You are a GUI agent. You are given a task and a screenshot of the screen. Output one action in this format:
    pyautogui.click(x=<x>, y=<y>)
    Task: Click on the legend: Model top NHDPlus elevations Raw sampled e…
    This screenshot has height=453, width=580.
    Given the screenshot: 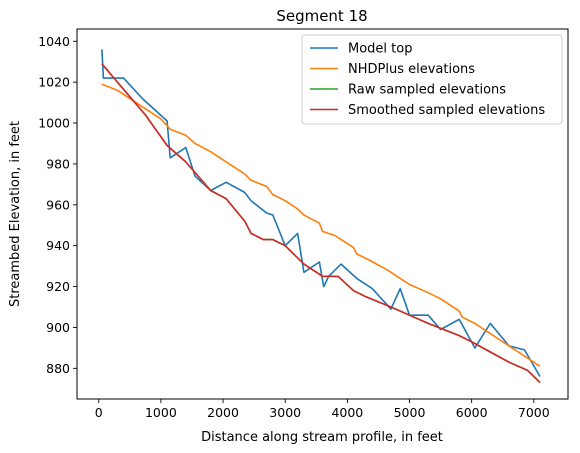 What is the action you would take?
    pyautogui.click(x=432, y=79)
    